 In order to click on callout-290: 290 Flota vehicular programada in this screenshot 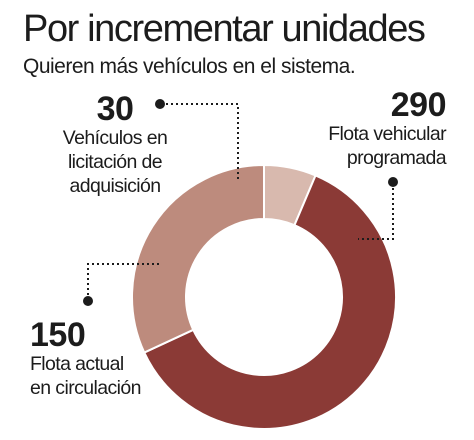, I will do `click(371, 129)`.